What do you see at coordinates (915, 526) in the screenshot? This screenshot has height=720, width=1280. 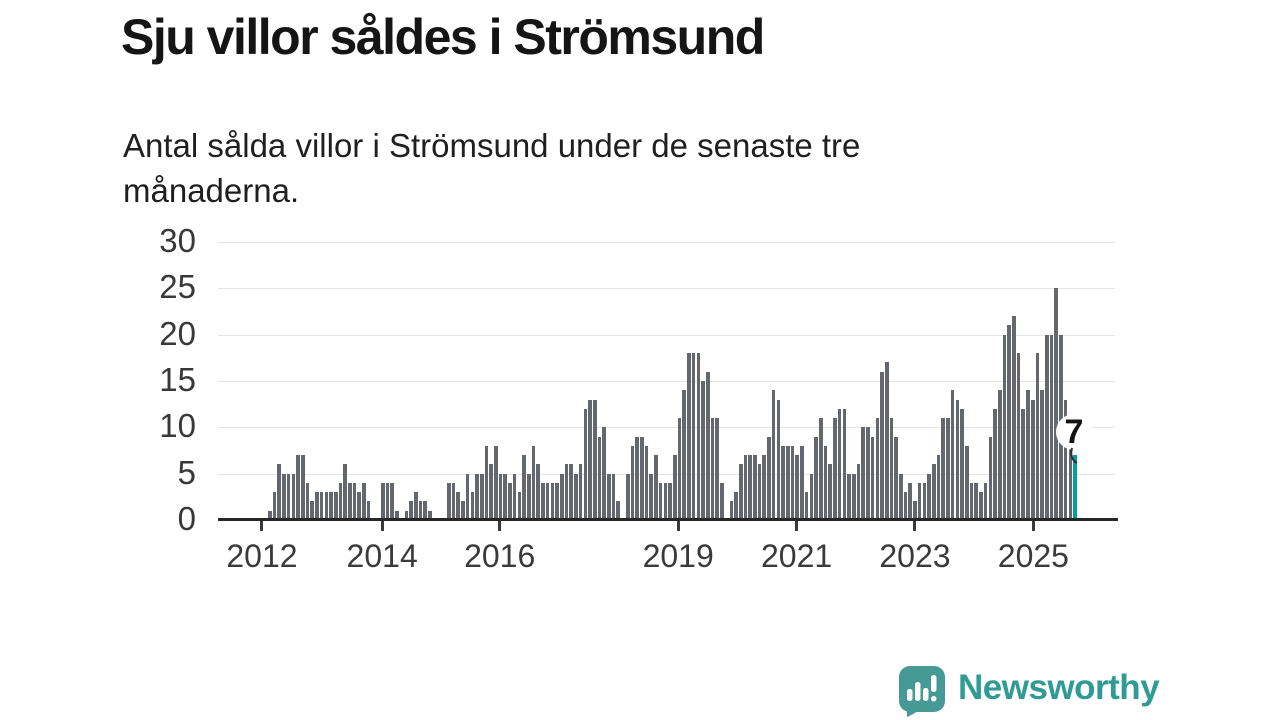 I see `x-tick-2023` at bounding box center [915, 526].